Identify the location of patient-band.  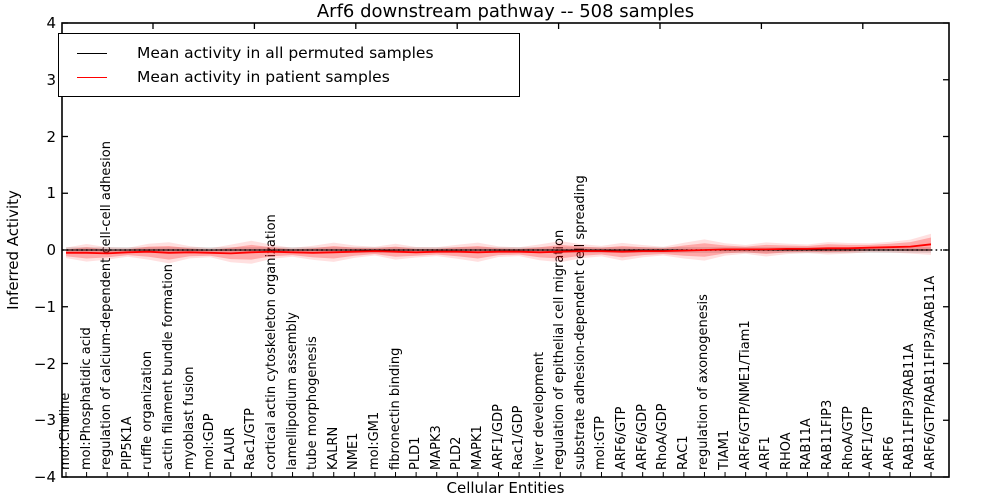
(498, 248).